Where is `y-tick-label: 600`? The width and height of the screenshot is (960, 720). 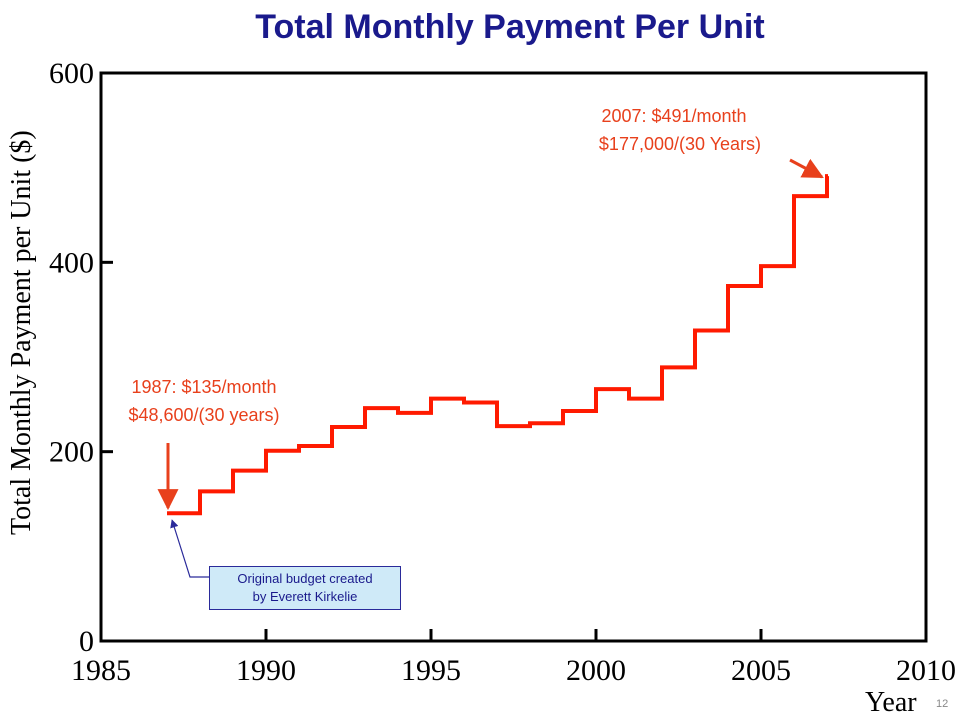 y-tick-label: 600 is located at coordinates (71, 73).